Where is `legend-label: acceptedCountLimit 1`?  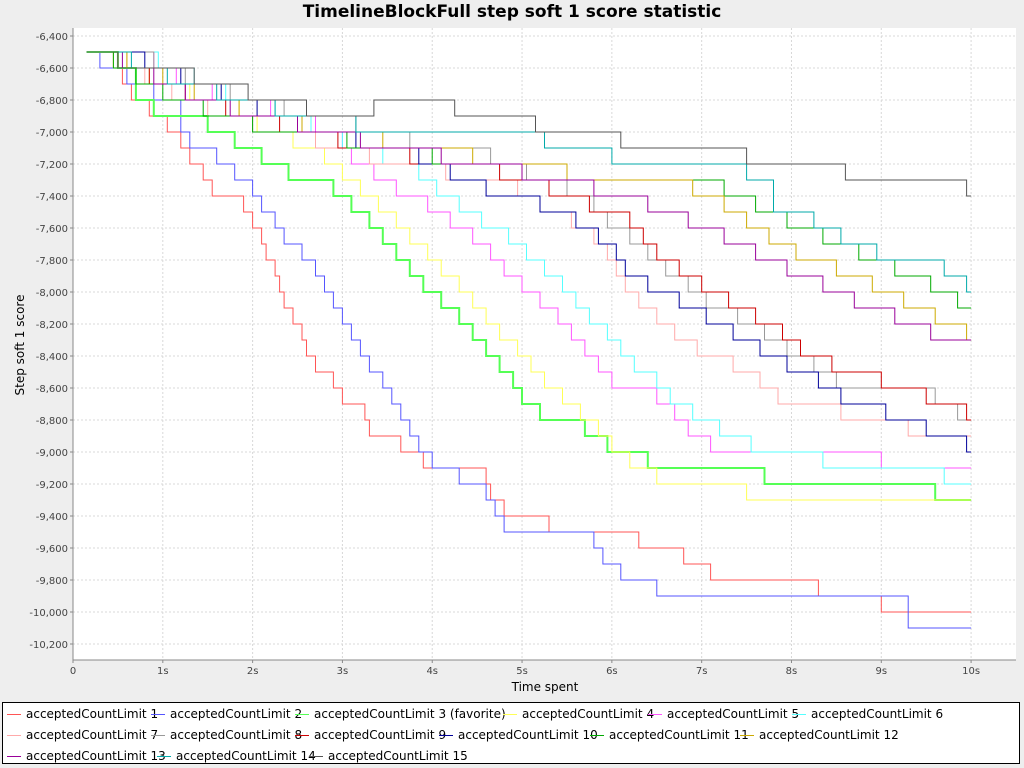 legend-label: acceptedCountLimit 1 is located at coordinates (92, 714).